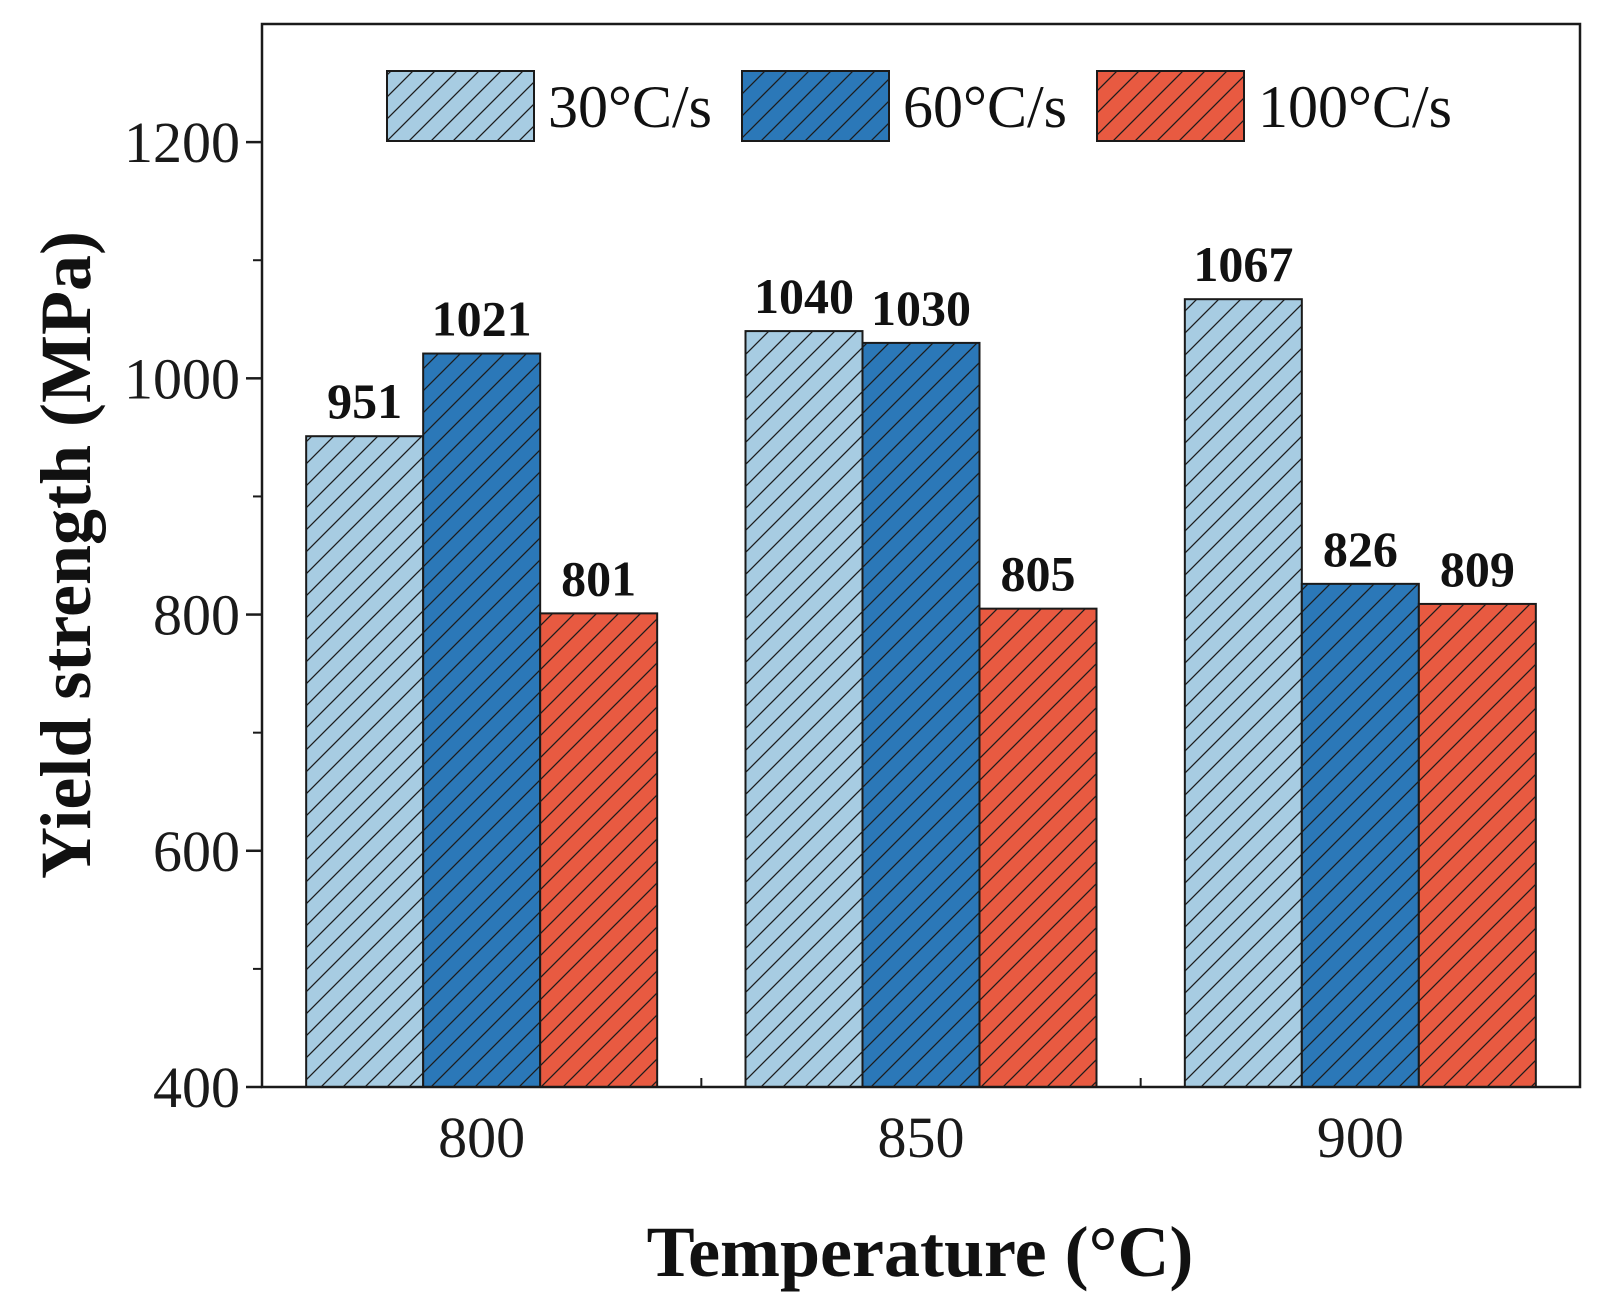  Describe the element at coordinates (985, 107) in the screenshot. I see `legend-label: 60°C/s` at that location.